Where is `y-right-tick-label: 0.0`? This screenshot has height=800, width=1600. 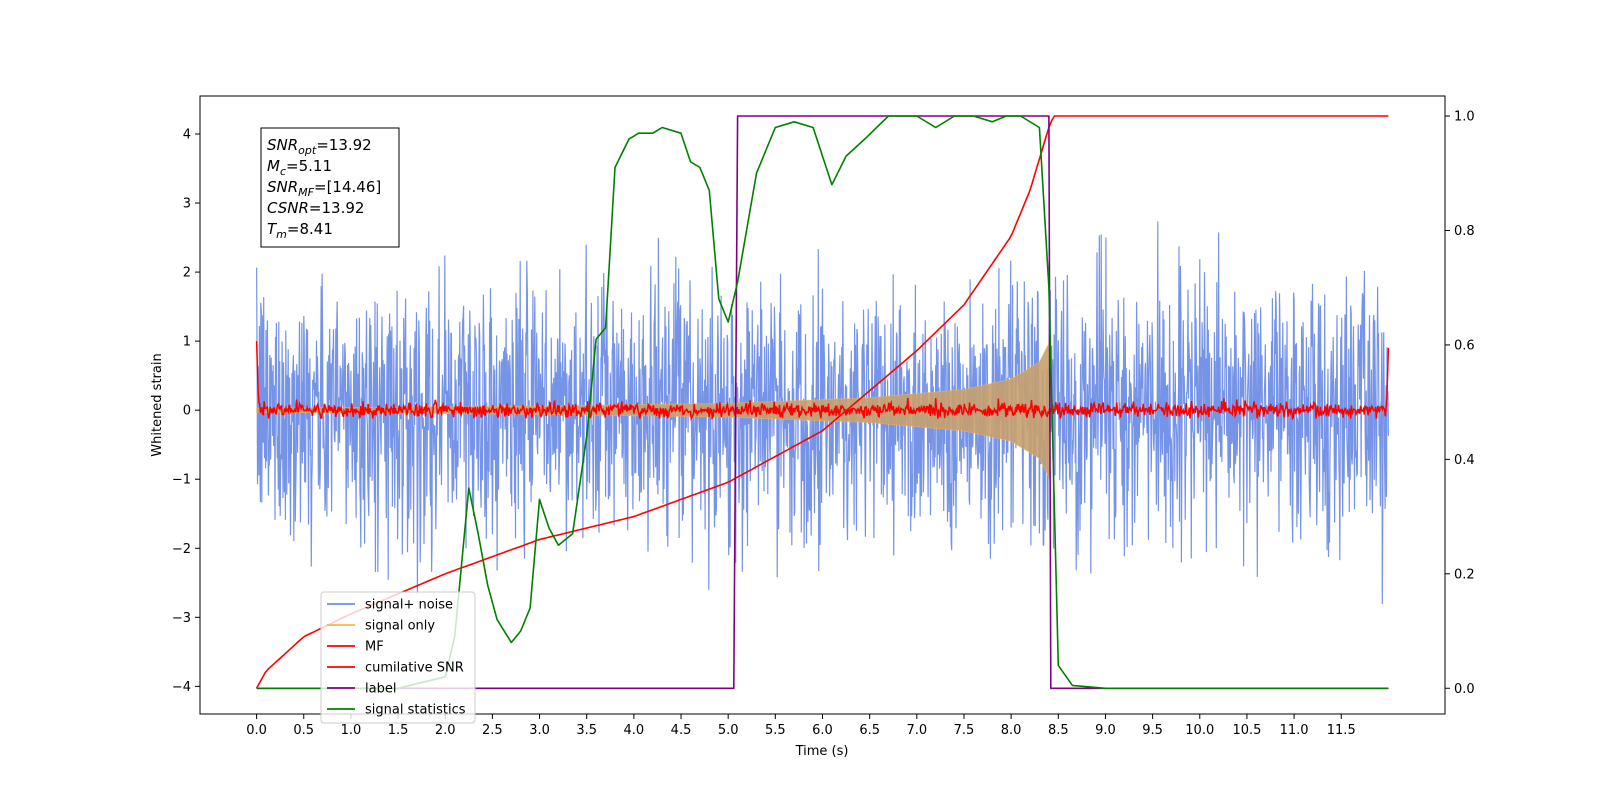 y-right-tick-label: 0.0 is located at coordinates (1464, 689).